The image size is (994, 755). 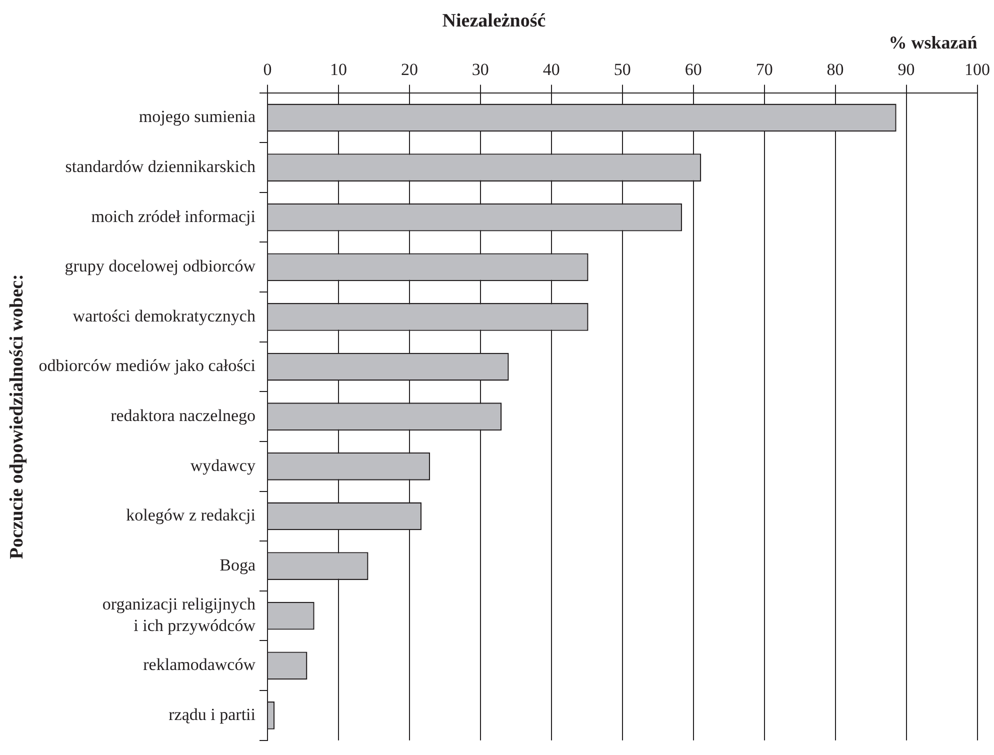 What do you see at coordinates (160, 166) in the screenshot?
I see `y-tick-label: standardów dziennikarskich` at bounding box center [160, 166].